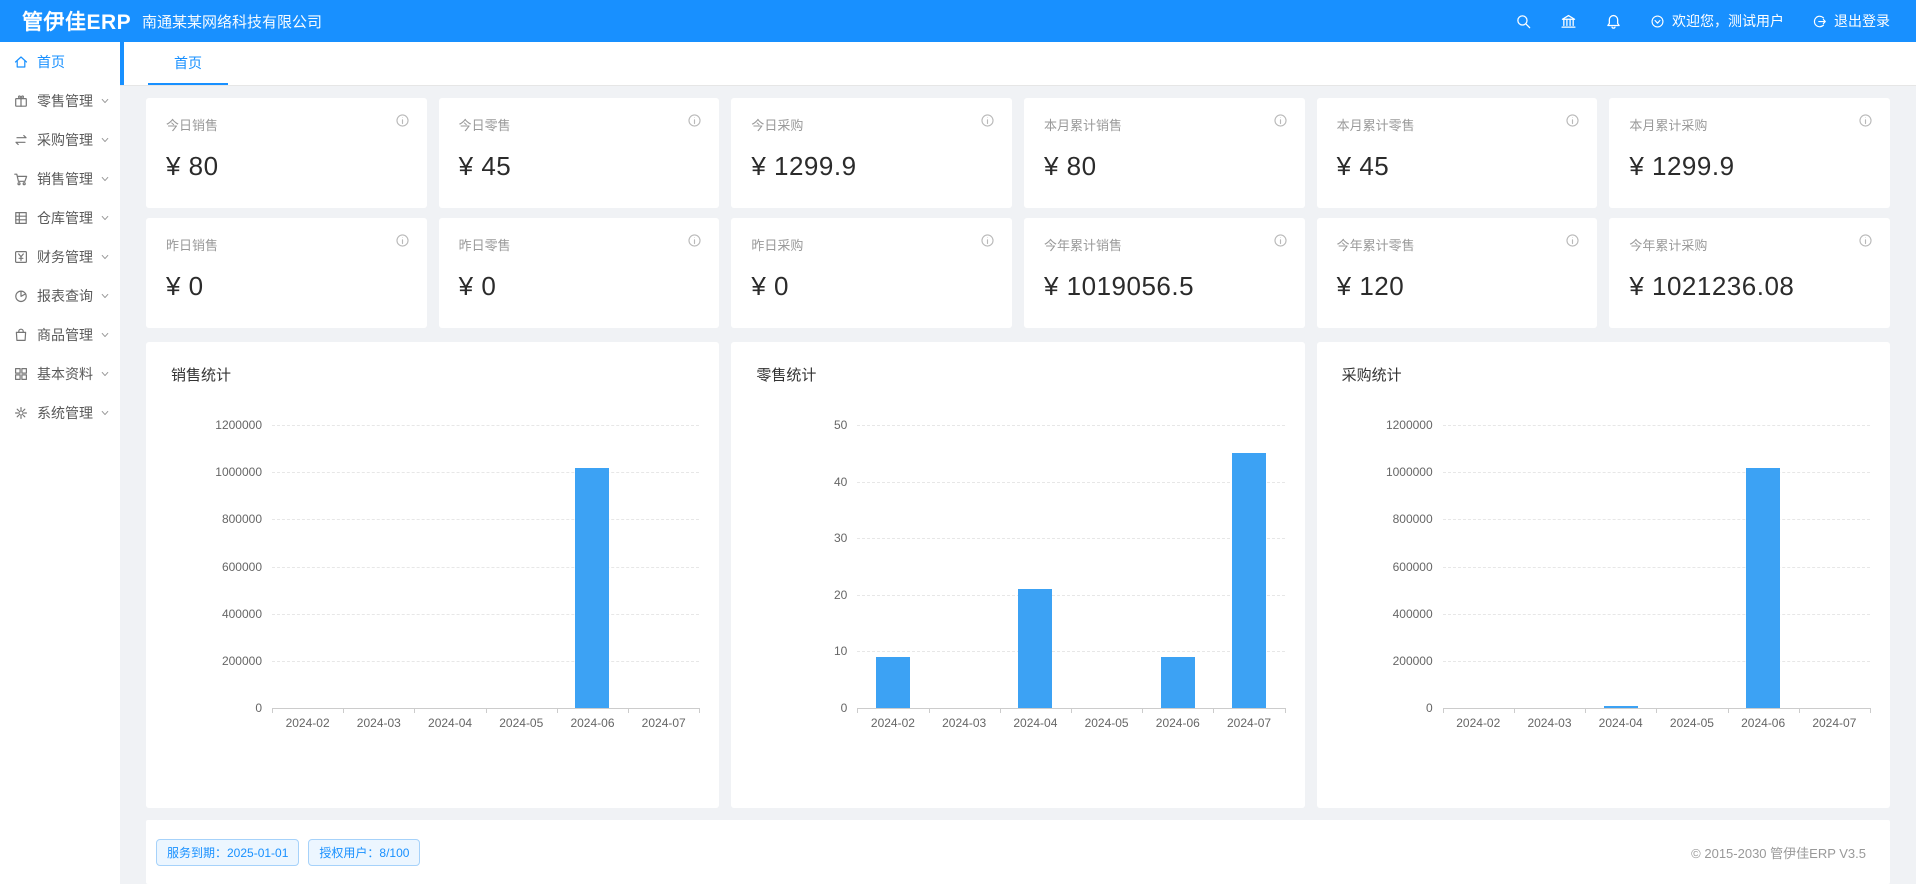  I want to click on x-tick-label: 2024-06, so click(1763, 723).